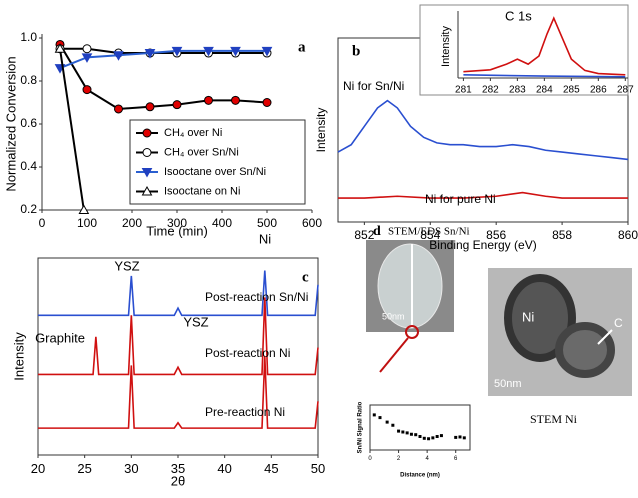 Image resolution: width=638 pixels, height=498 pixels. I want to click on ni-label: Ni, so click(528, 316).